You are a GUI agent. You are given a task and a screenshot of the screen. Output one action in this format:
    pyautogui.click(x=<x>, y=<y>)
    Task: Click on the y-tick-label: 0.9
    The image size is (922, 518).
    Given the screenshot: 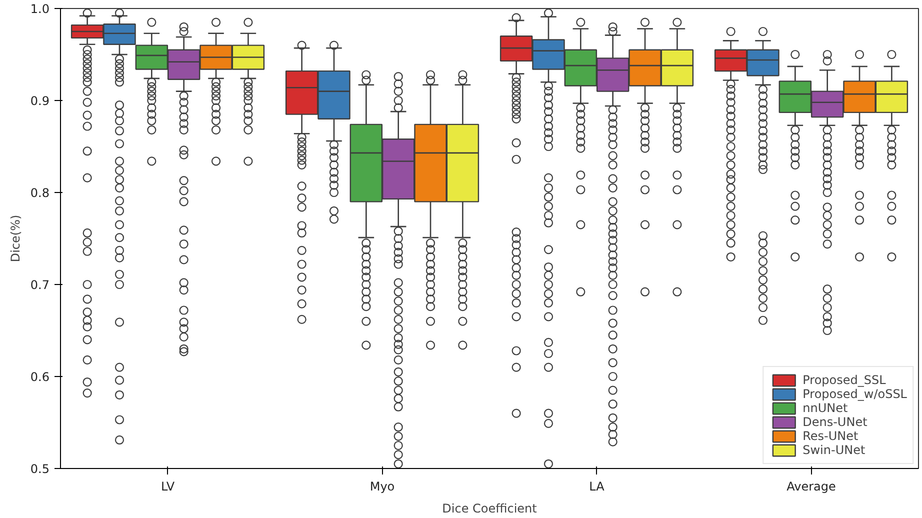 What is the action you would take?
    pyautogui.click(x=40, y=101)
    